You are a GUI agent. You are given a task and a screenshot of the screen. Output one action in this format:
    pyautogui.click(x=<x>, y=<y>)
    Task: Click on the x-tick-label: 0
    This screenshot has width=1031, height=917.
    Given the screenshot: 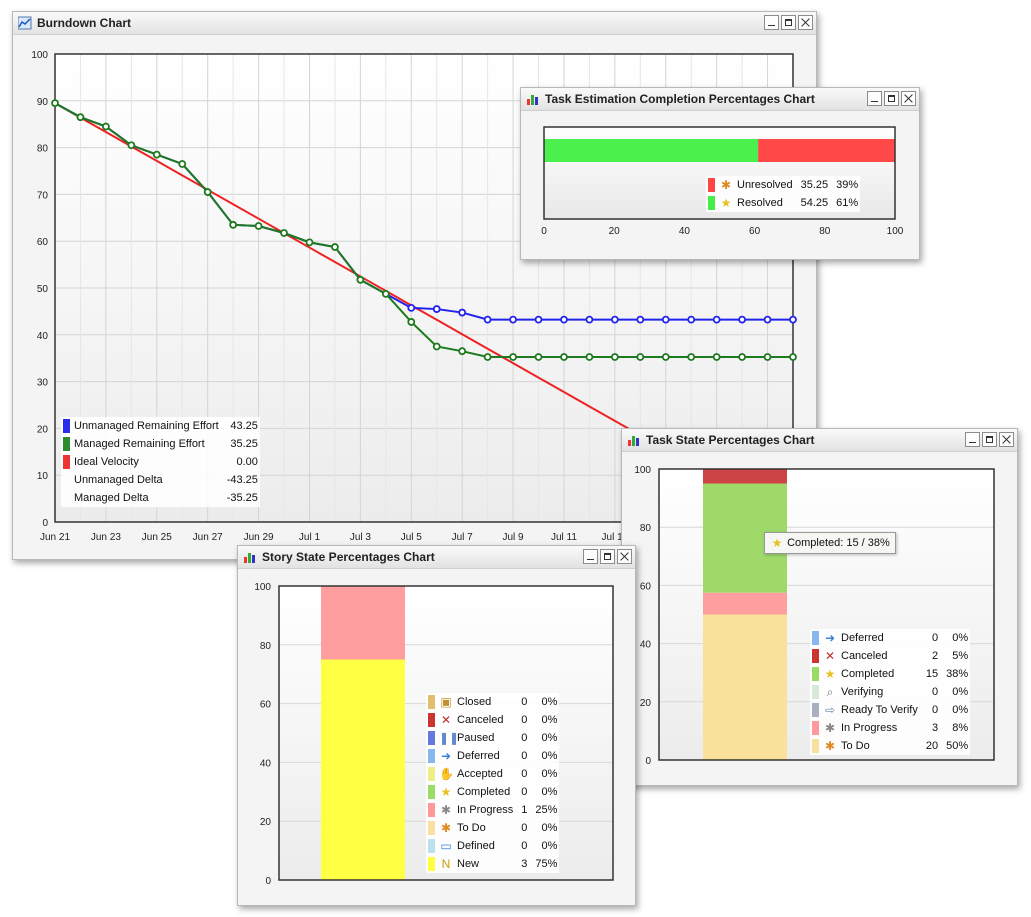 What is the action you would take?
    pyautogui.click(x=544, y=231)
    